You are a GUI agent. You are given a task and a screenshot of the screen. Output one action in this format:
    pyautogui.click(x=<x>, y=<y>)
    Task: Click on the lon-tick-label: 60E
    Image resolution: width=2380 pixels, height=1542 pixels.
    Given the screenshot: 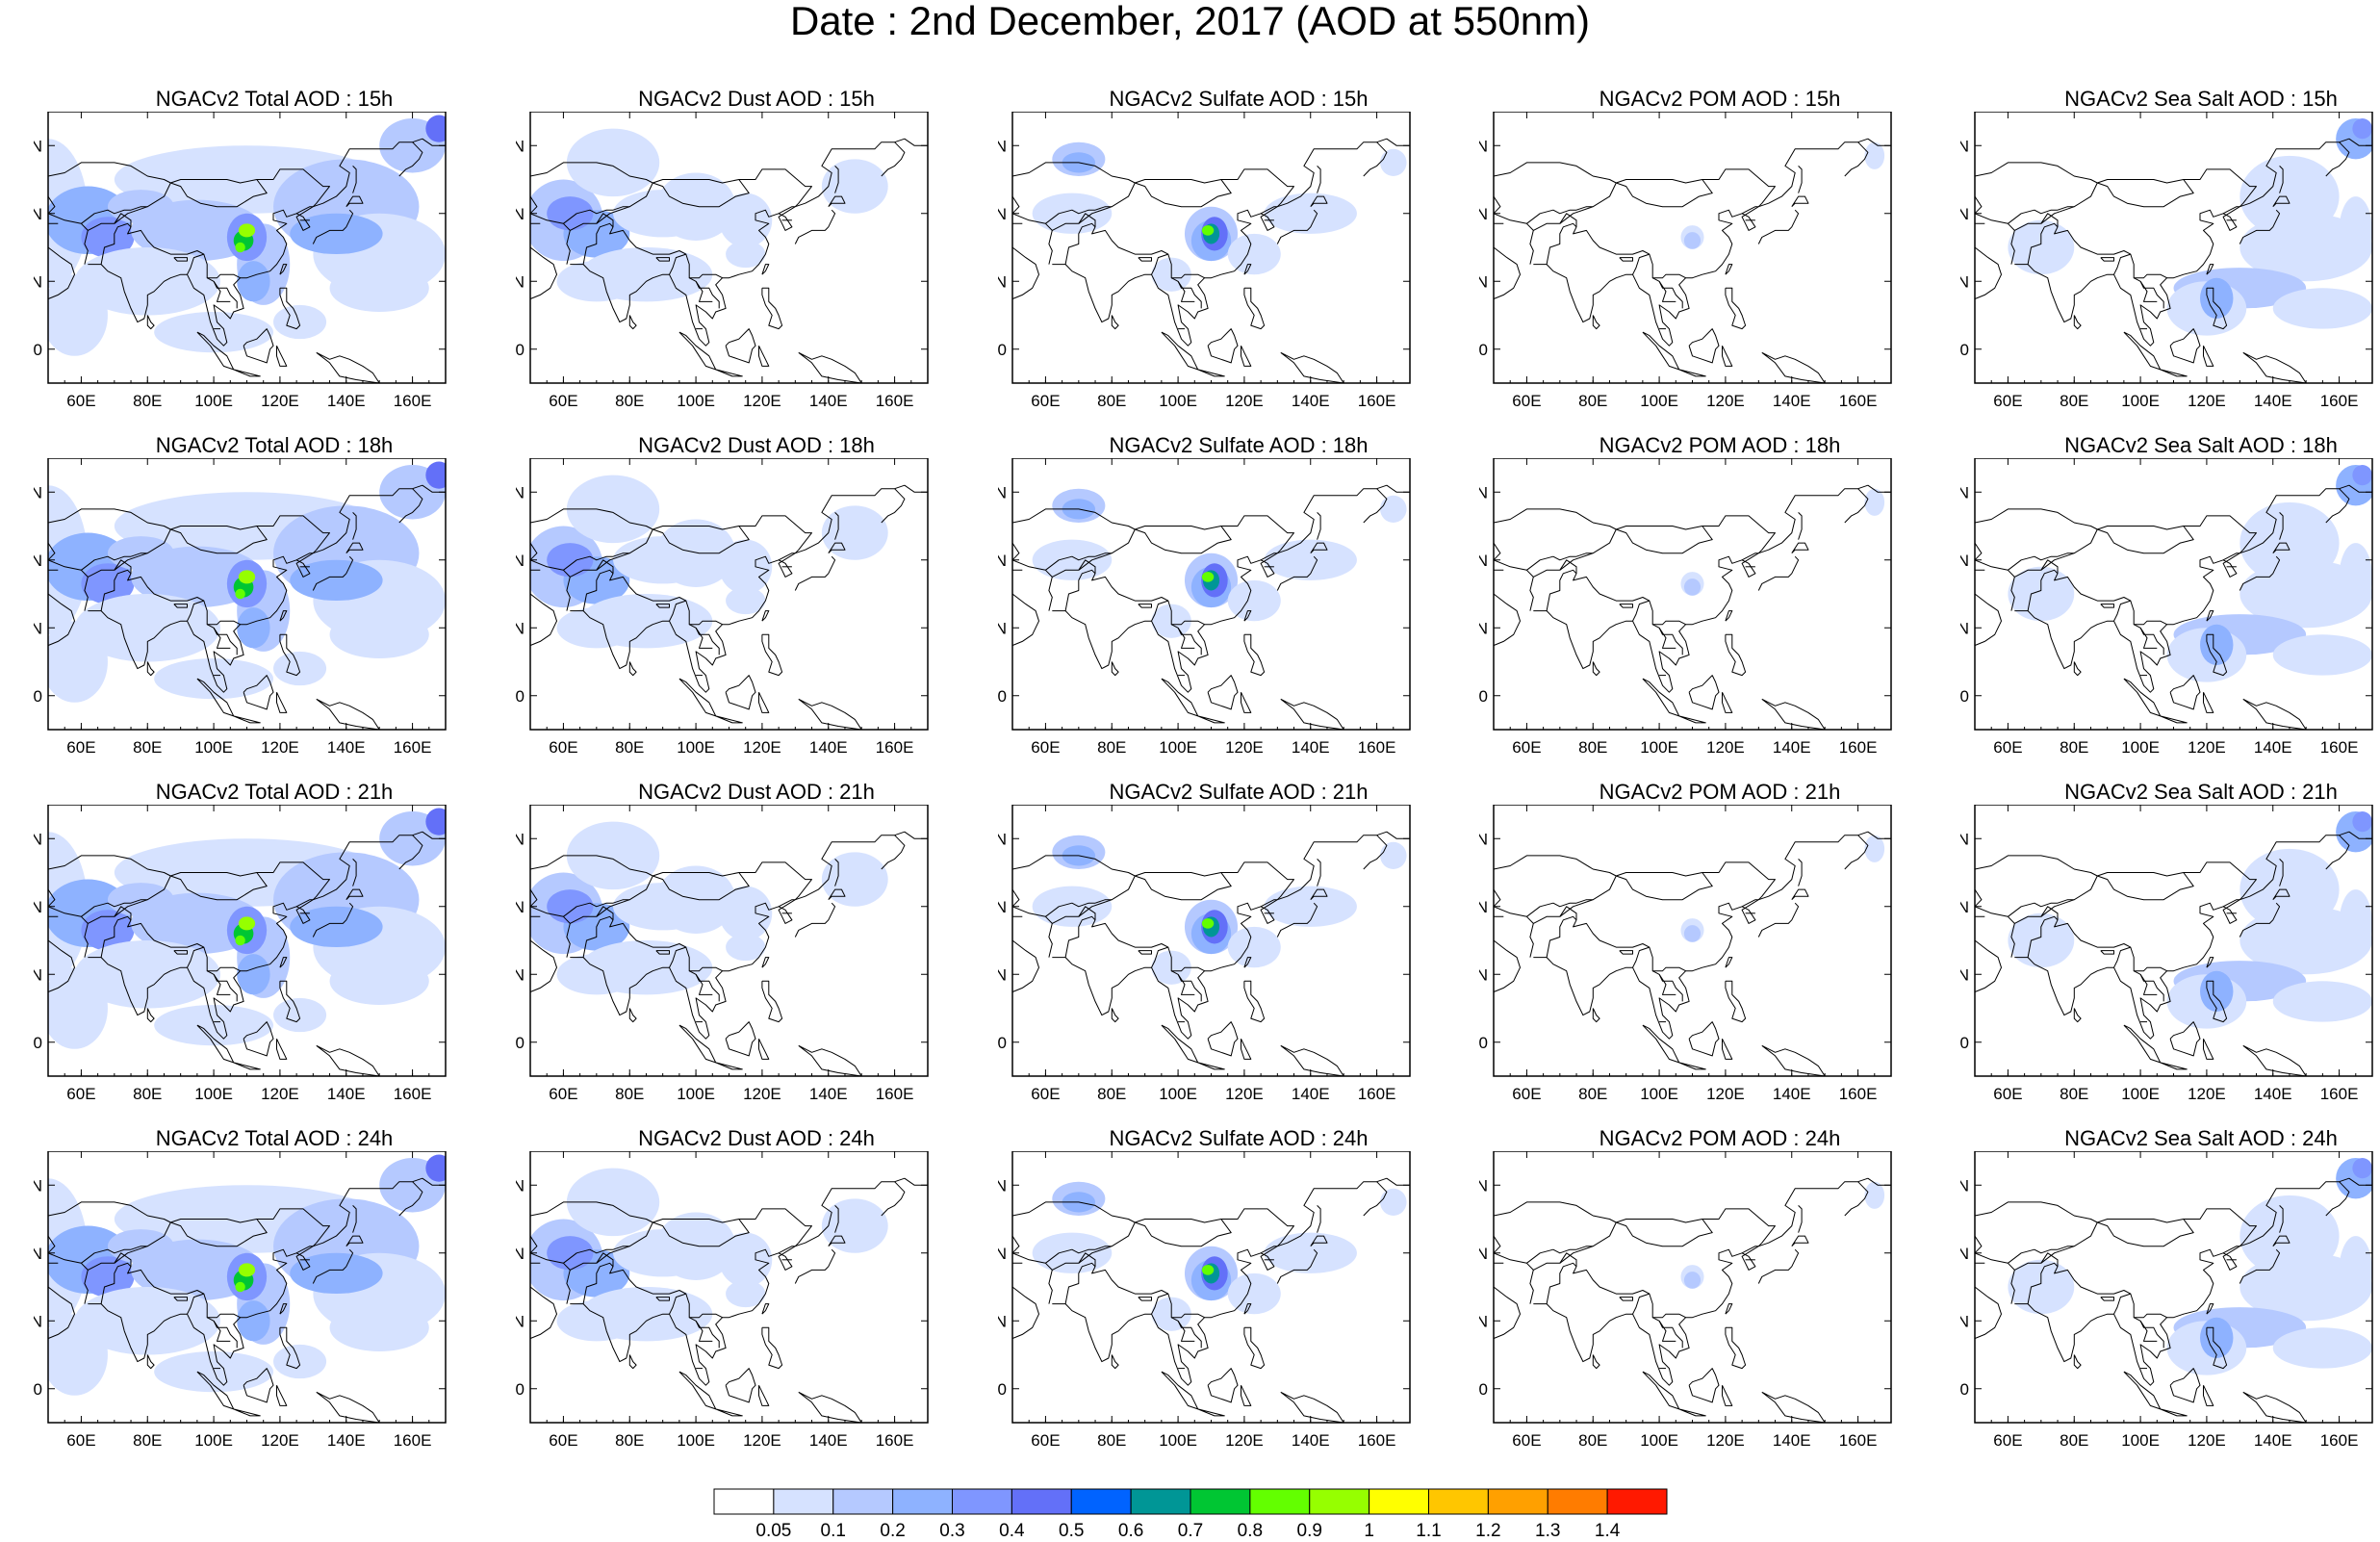 What is the action you would take?
    pyautogui.click(x=563, y=401)
    